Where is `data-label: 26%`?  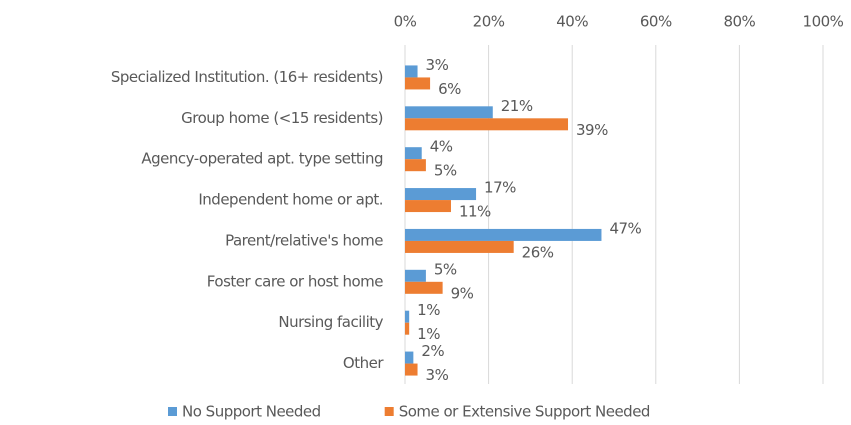 data-label: 26% is located at coordinates (538, 252).